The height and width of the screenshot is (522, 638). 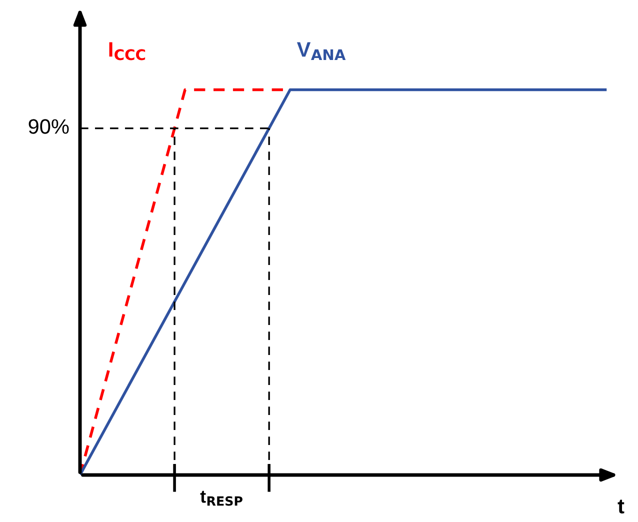 I want to click on ref-line-label: 90%, so click(x=48, y=126).